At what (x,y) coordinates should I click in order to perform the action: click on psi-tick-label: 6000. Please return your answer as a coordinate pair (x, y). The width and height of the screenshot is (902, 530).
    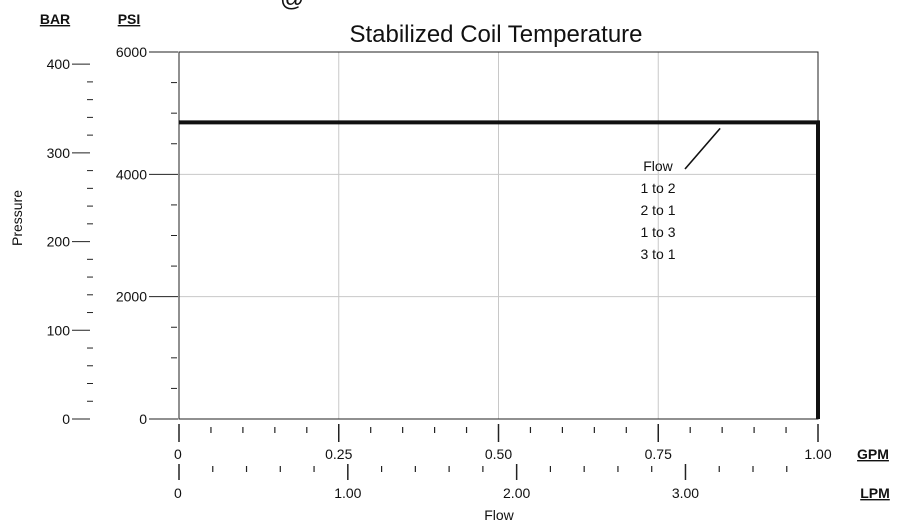
    Looking at the image, I should click on (131, 52).